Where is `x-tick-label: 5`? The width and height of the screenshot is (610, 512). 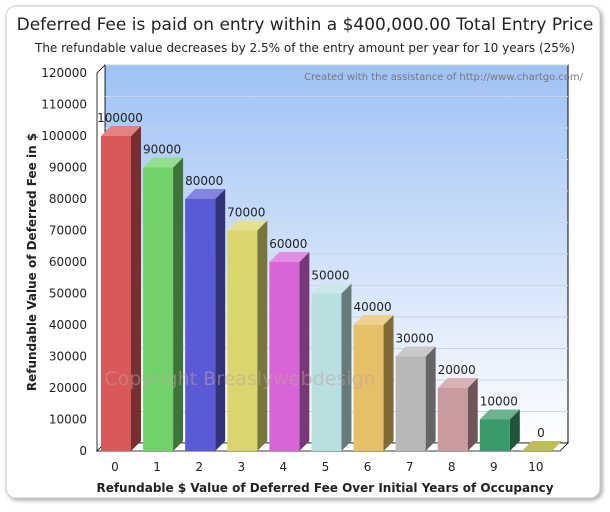 x-tick-label: 5 is located at coordinates (326, 467).